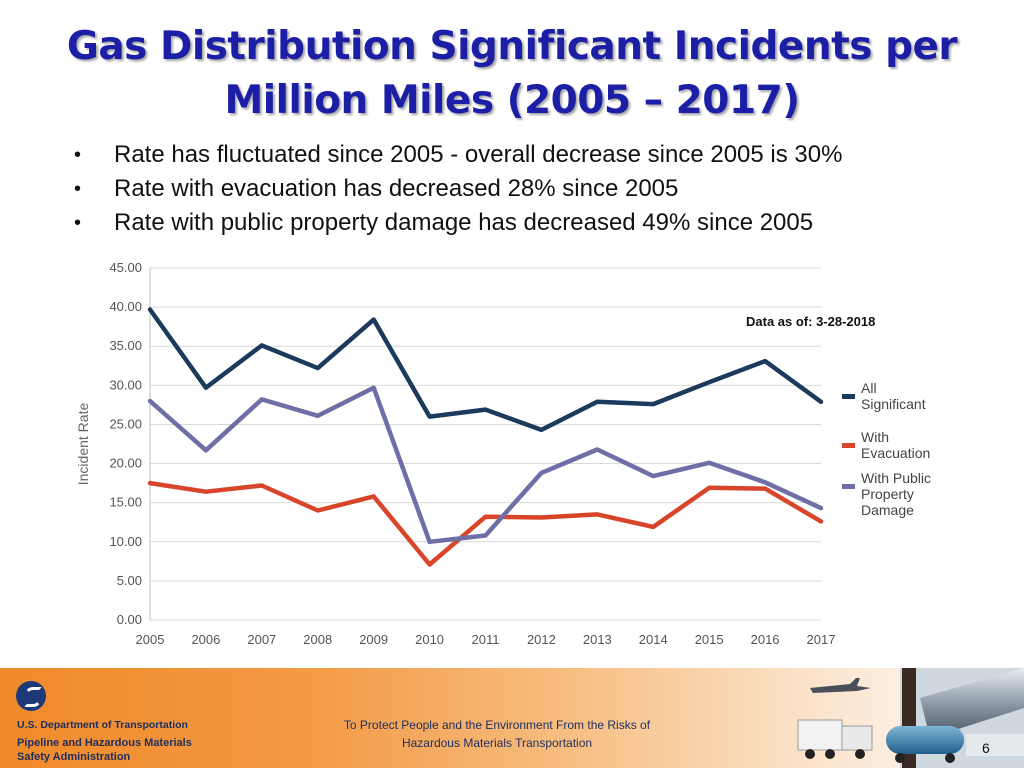 Image resolution: width=1024 pixels, height=768 pixels. I want to click on legend-label: With Public, so click(896, 478).